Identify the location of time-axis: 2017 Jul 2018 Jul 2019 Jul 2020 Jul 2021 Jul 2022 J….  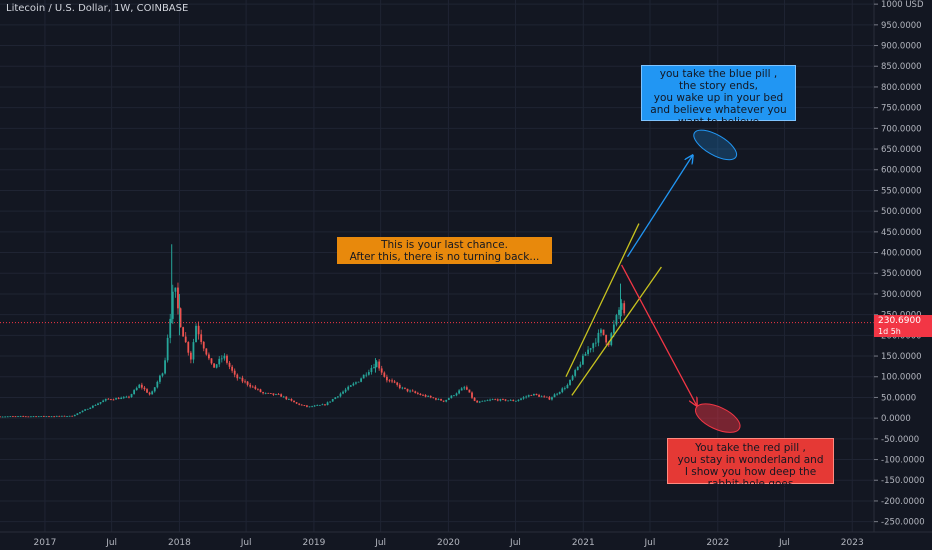
(466, 539).